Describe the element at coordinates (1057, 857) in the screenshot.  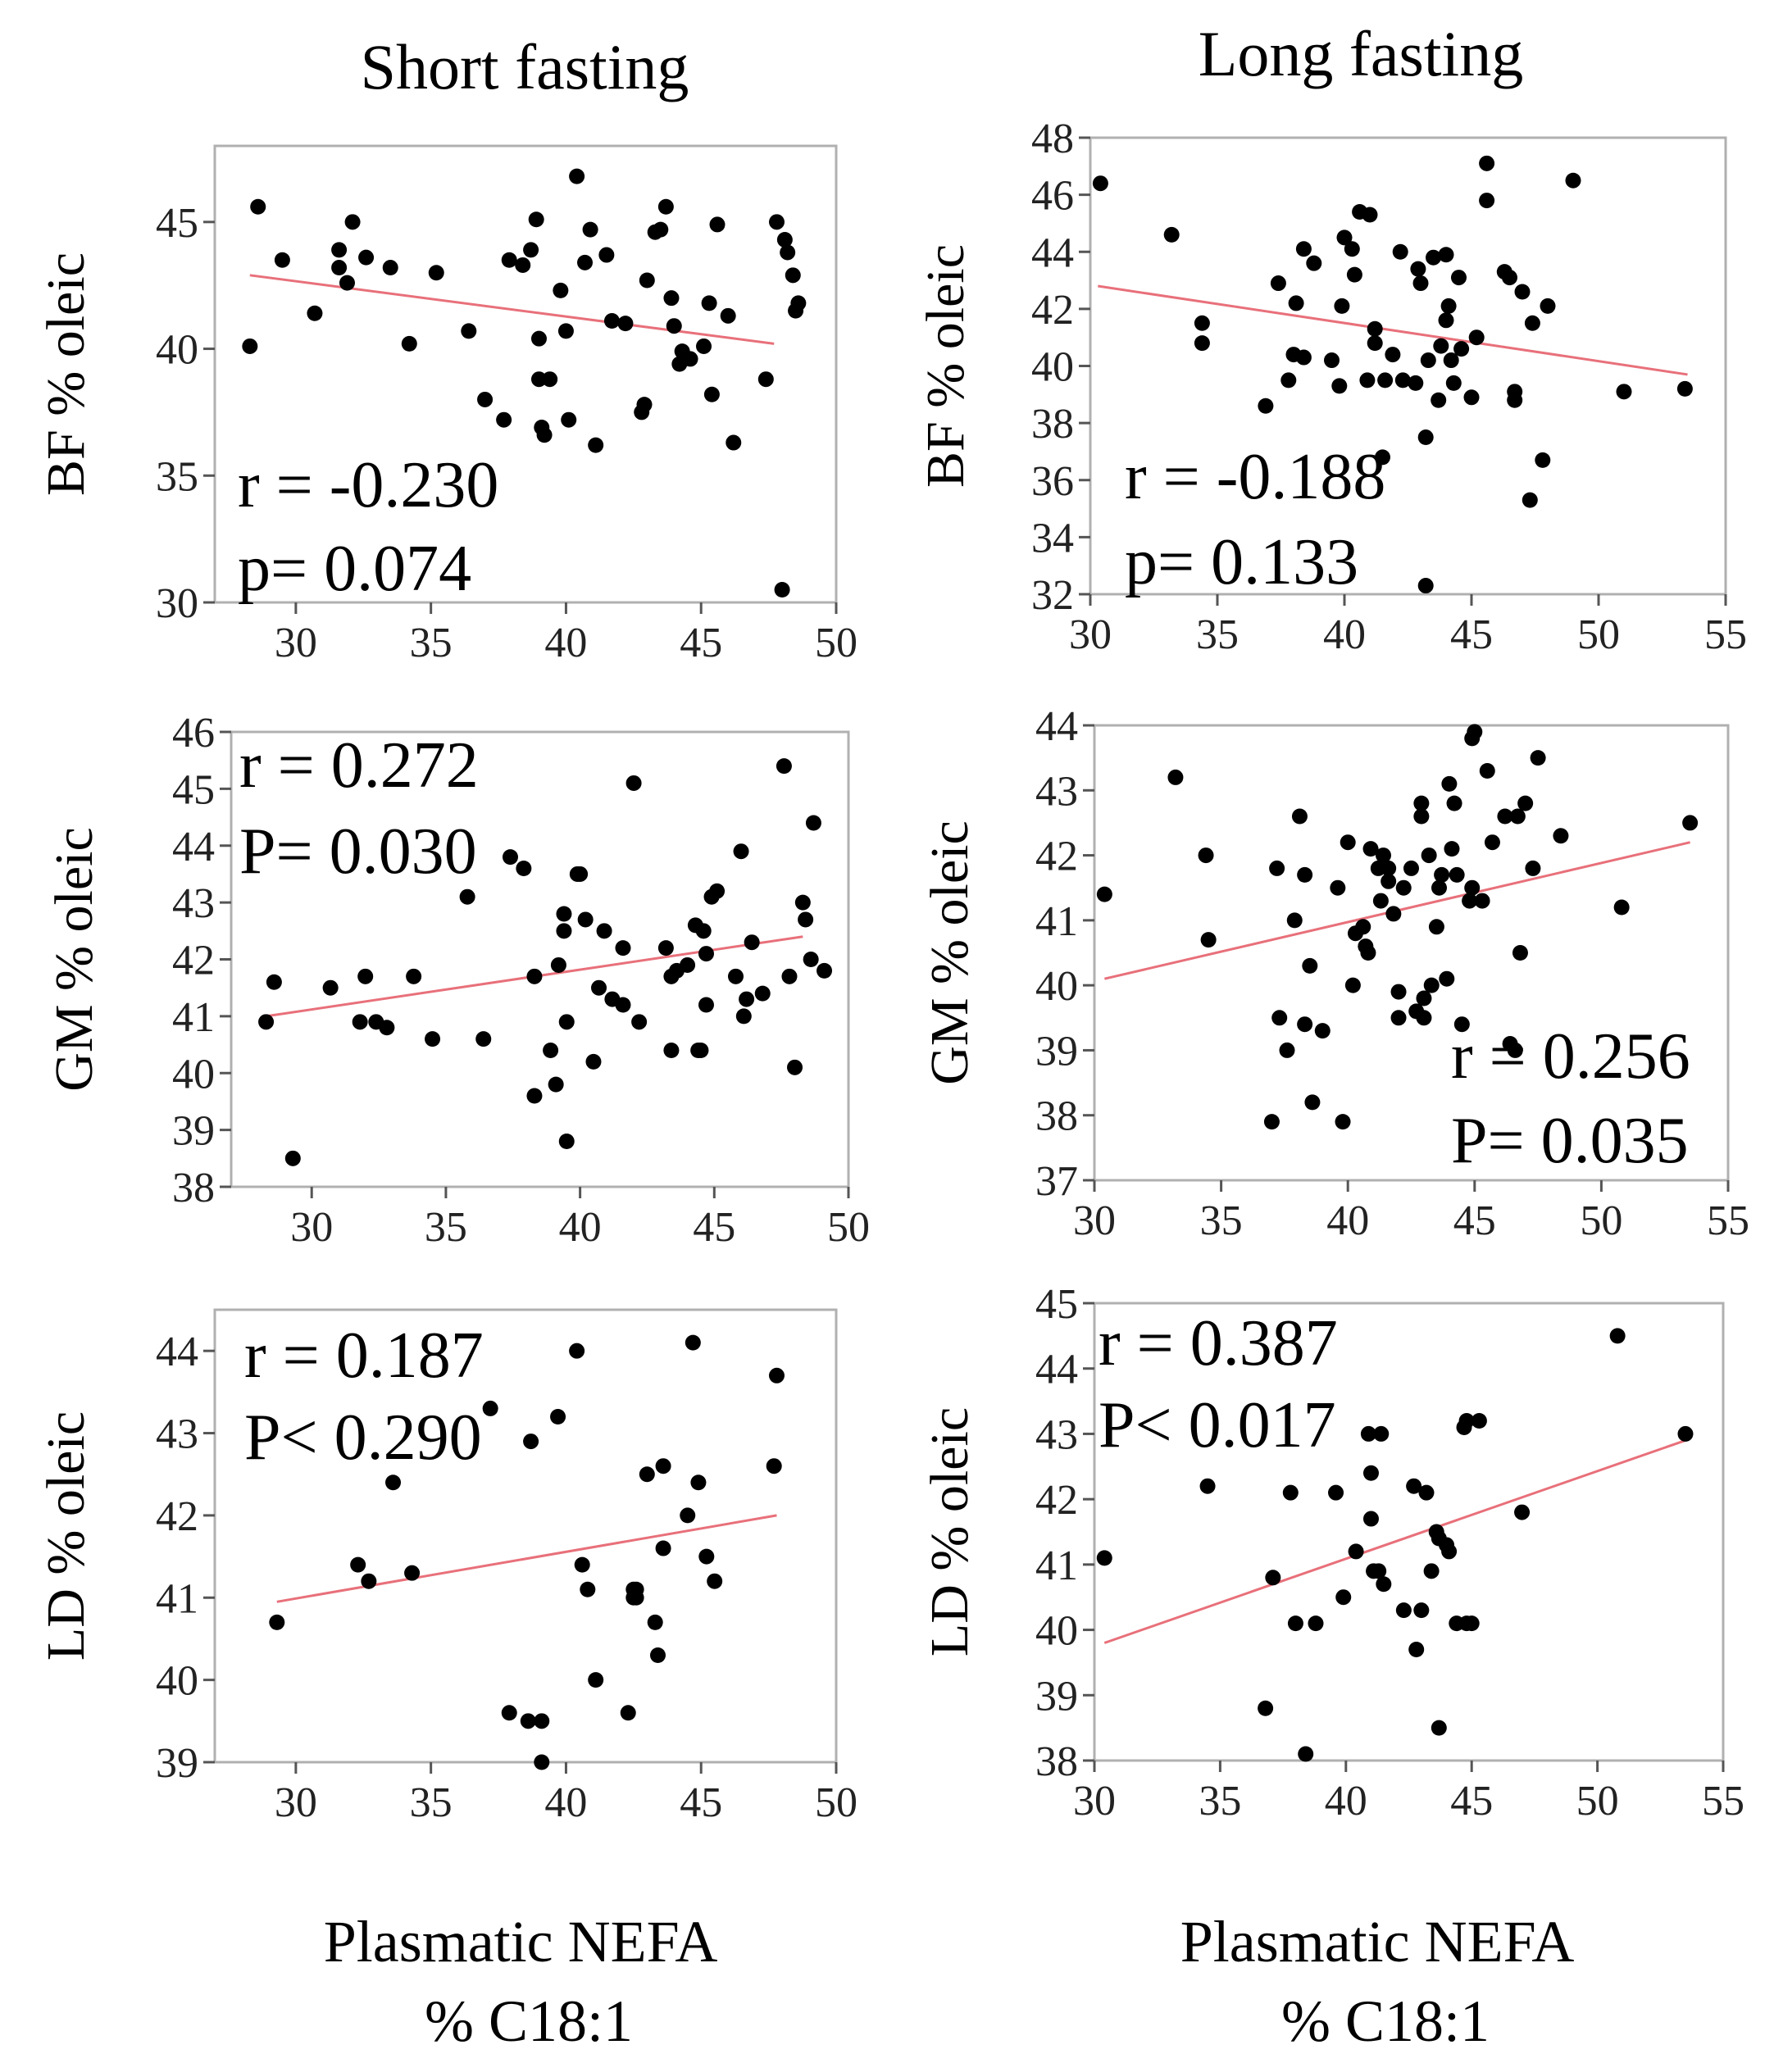
I see `gm-long-y-tick-label: 42` at that location.